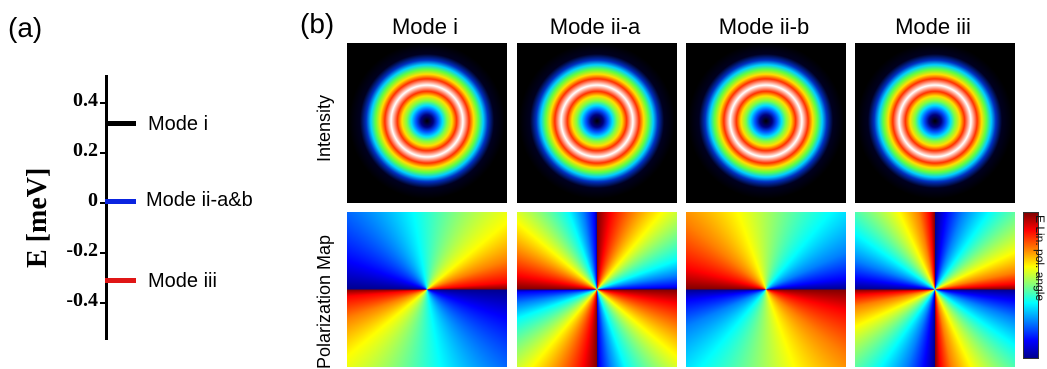 The image size is (1047, 369). What do you see at coordinates (935, 289) in the screenshot?
I see `polarization-map-mode-iii` at bounding box center [935, 289].